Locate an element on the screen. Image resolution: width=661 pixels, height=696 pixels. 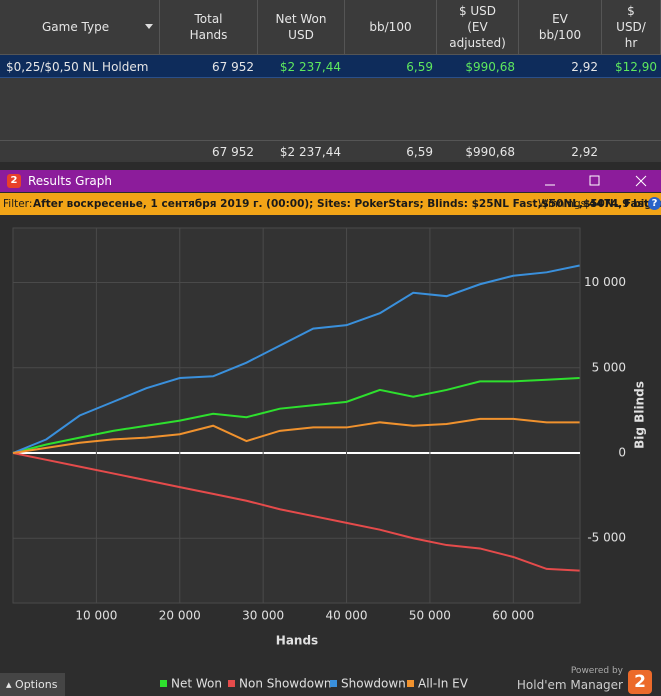
header-text: (EV is located at coordinates (477, 27).